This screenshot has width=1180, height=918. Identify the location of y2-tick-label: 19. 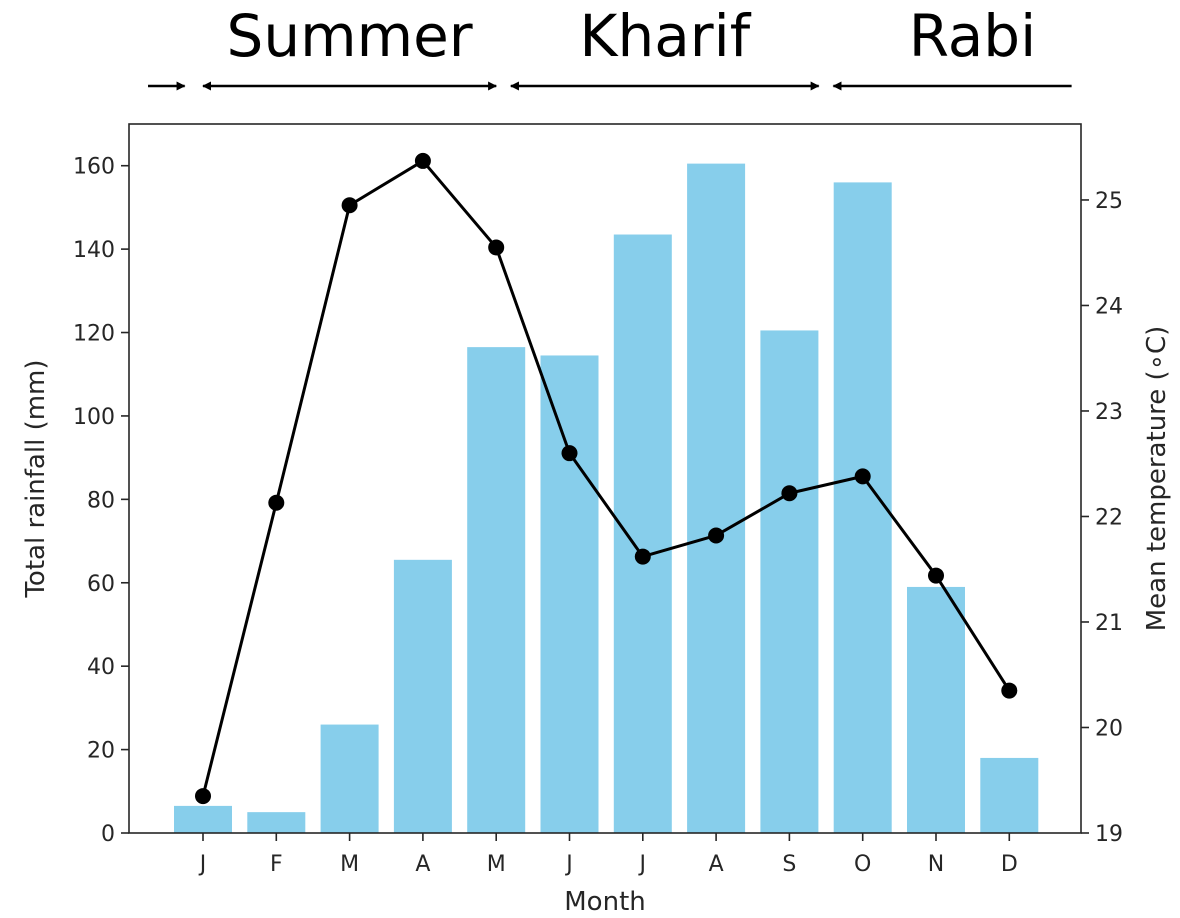
(1109, 834).